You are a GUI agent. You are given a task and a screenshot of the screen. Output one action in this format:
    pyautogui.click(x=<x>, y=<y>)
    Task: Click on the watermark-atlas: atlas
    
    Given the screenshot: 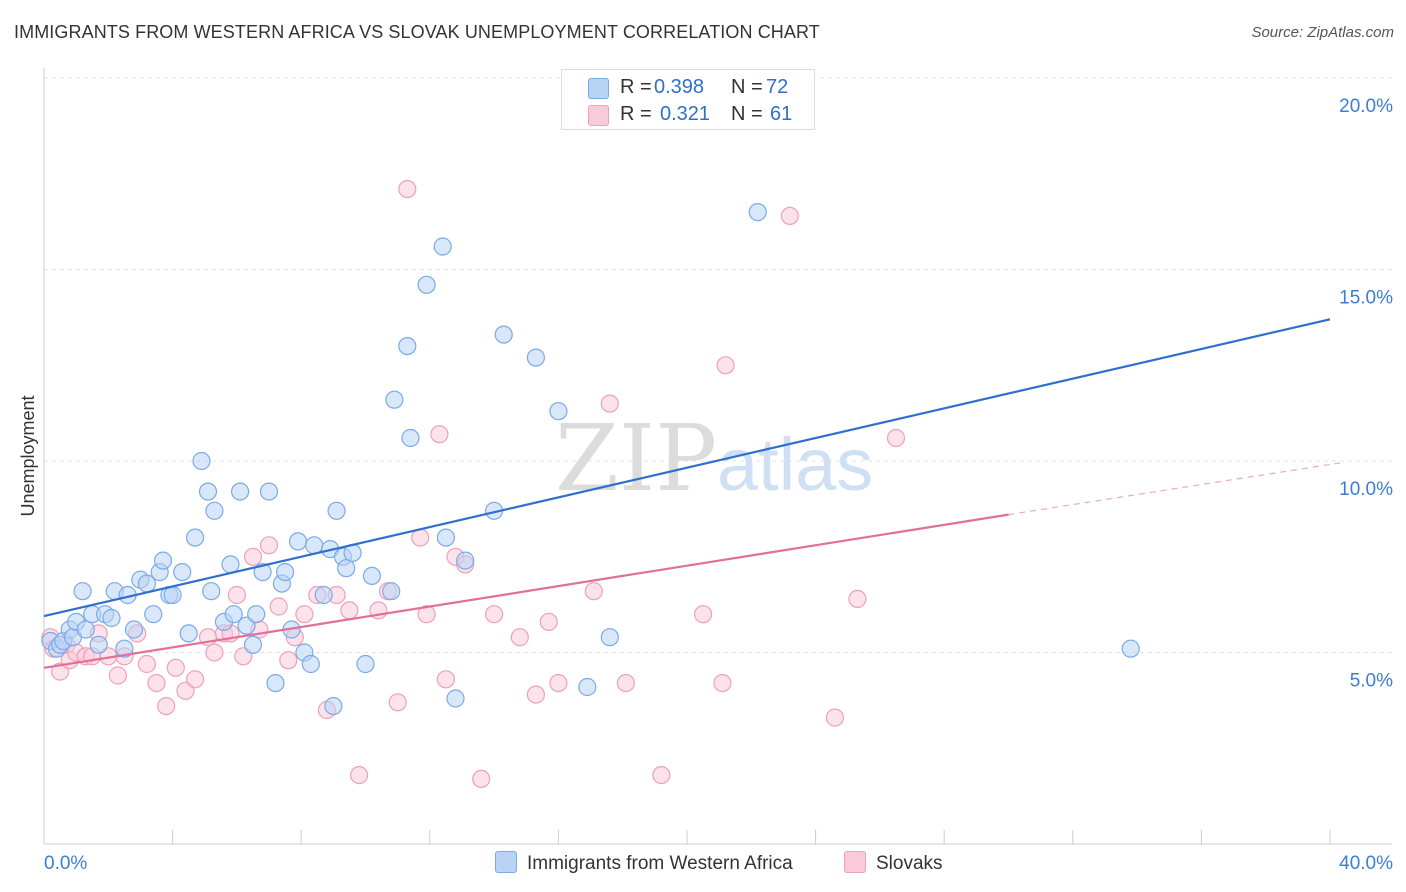 What is the action you would take?
    pyautogui.click(x=795, y=464)
    